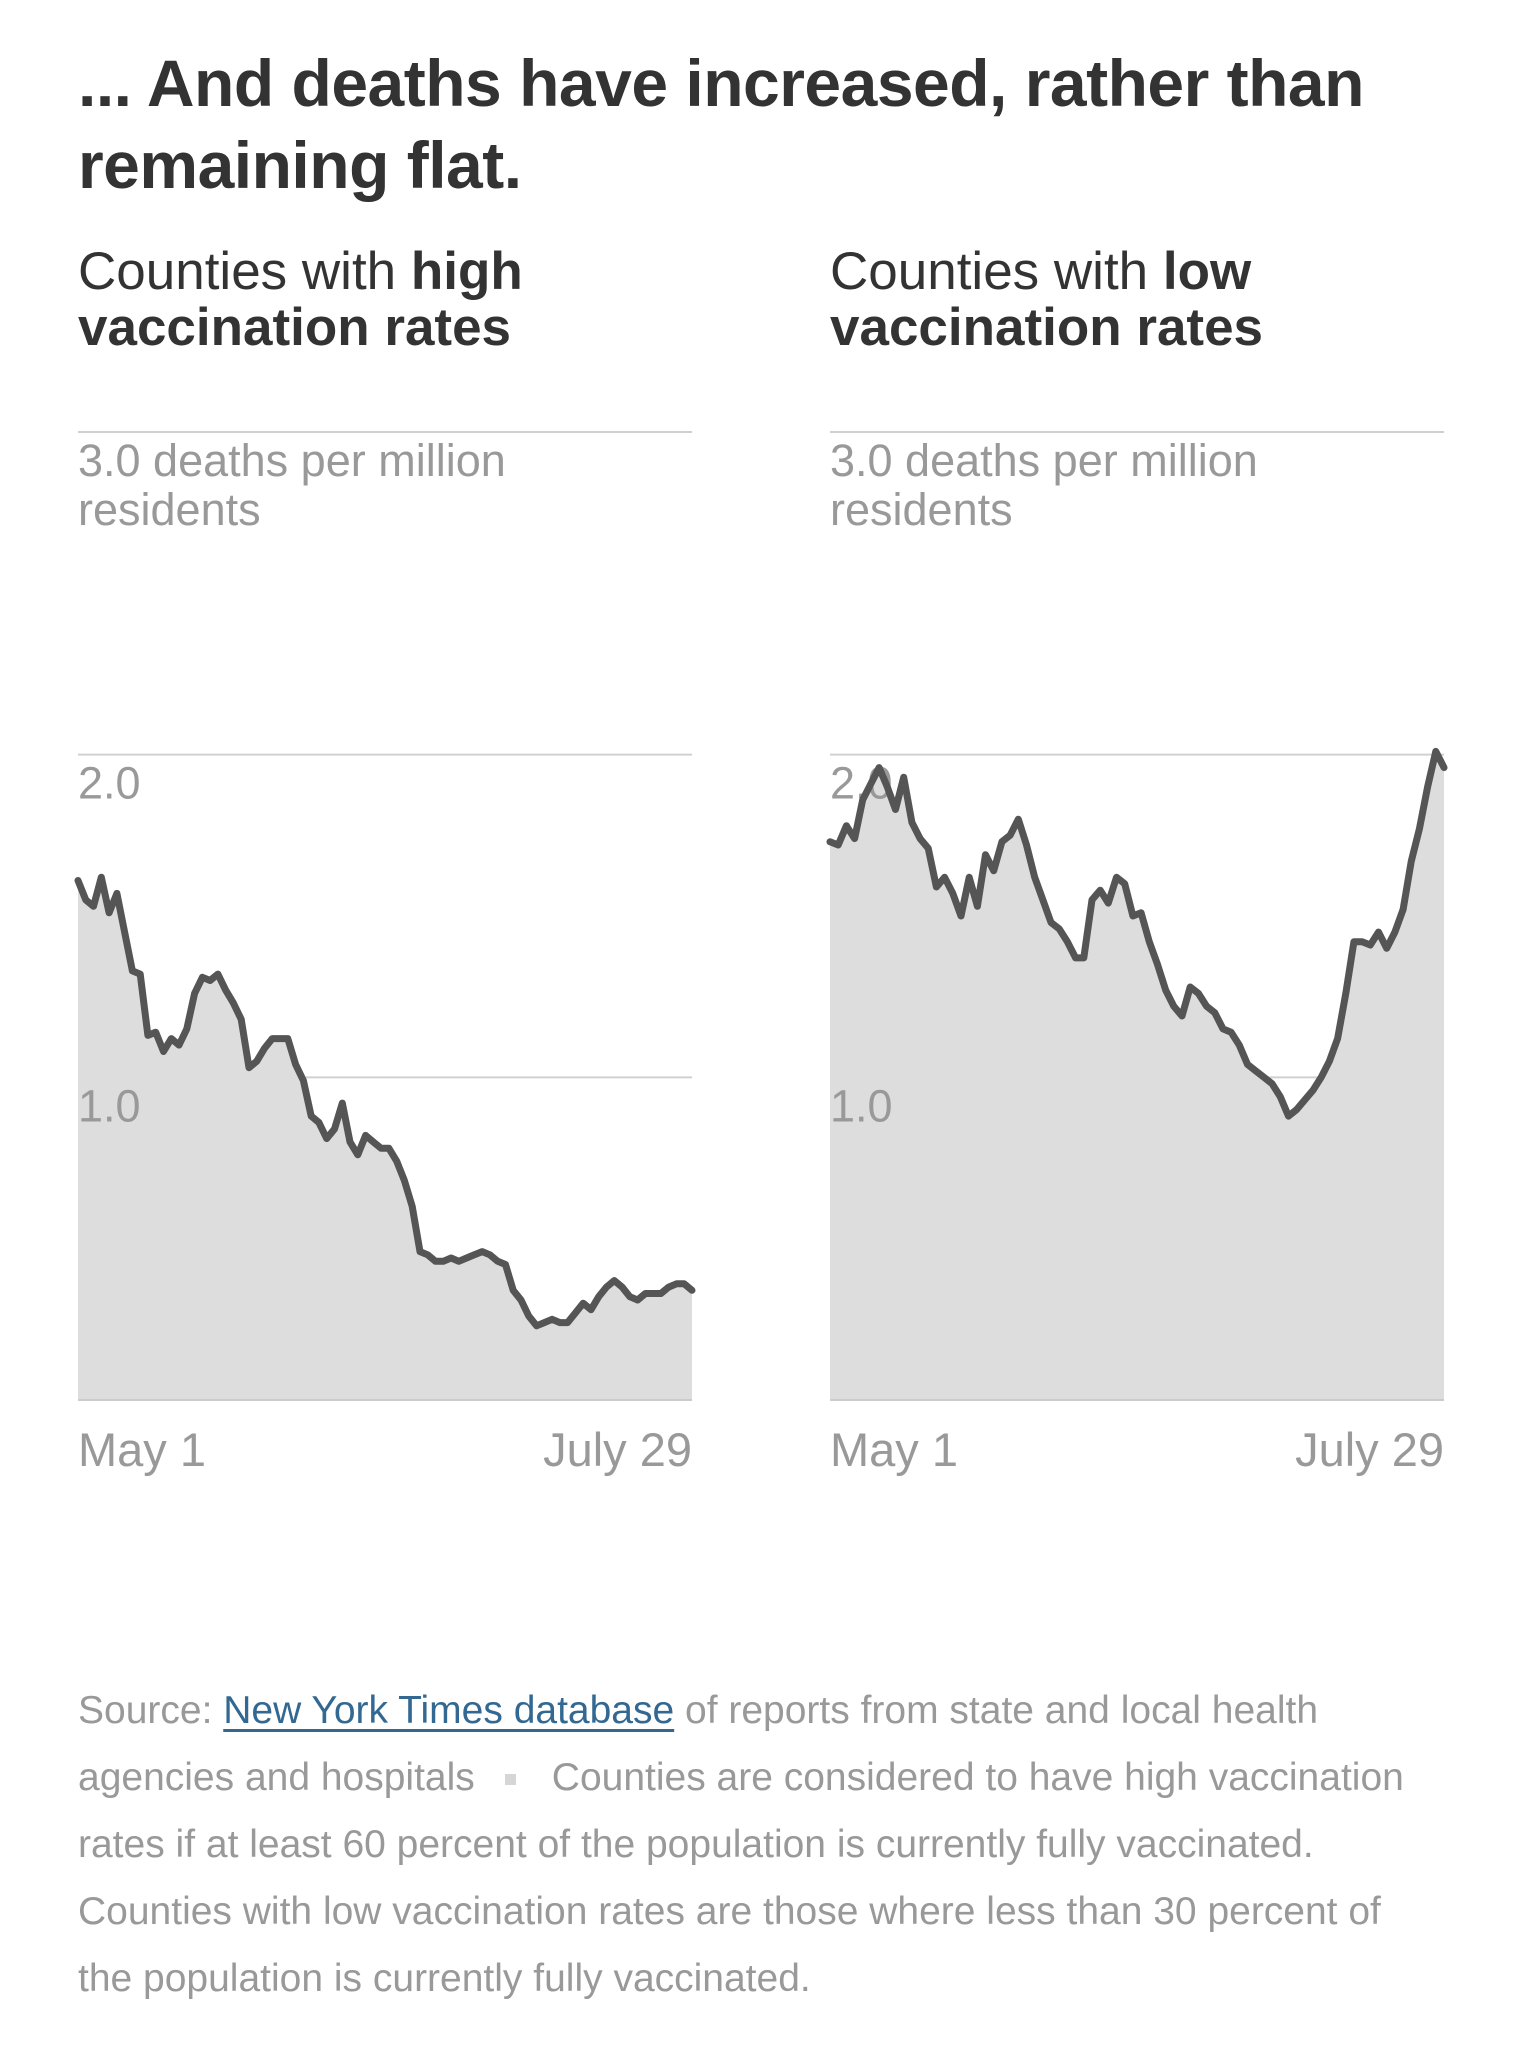 The height and width of the screenshot is (2048, 1521). I want to click on x-tick-label-high-start: May 1, so click(142, 1449).